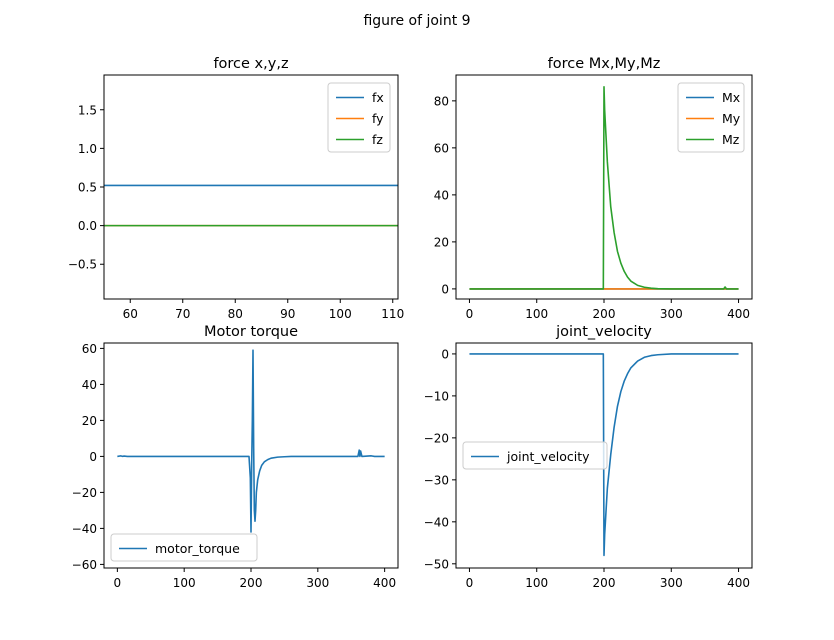  What do you see at coordinates (604, 187) in the screenshot?
I see `series-line-Mz` at bounding box center [604, 187].